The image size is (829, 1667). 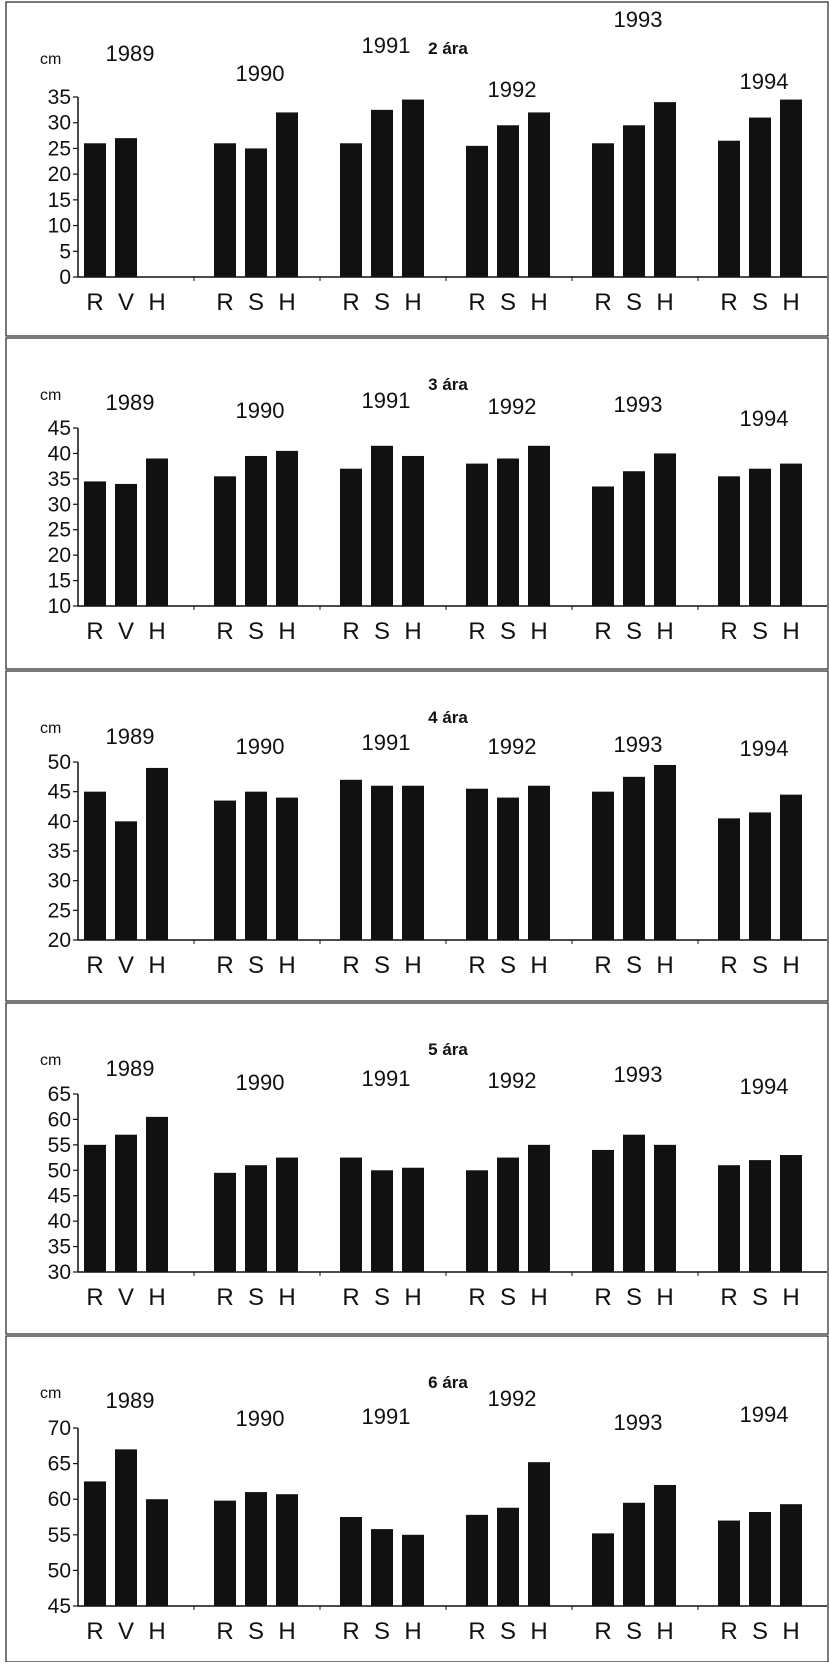 I want to click on year-label: 1989, so click(x=130, y=1400).